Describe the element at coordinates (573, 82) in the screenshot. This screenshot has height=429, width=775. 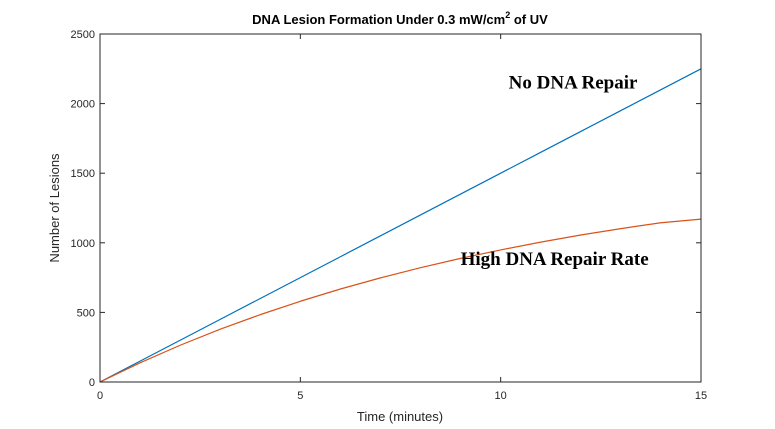
I see `annotation-label: No DNA Repair` at that location.